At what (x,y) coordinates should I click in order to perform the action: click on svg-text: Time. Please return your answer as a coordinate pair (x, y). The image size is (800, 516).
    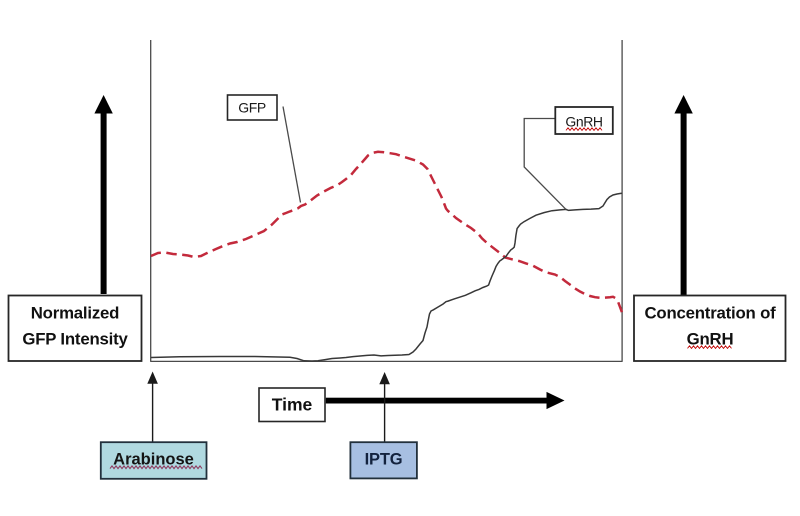
    Looking at the image, I should click on (292, 405).